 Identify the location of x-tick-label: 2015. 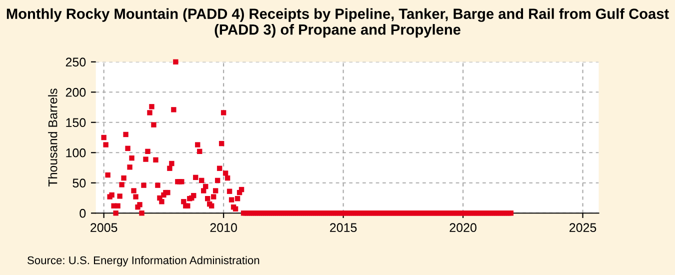
(343, 227).